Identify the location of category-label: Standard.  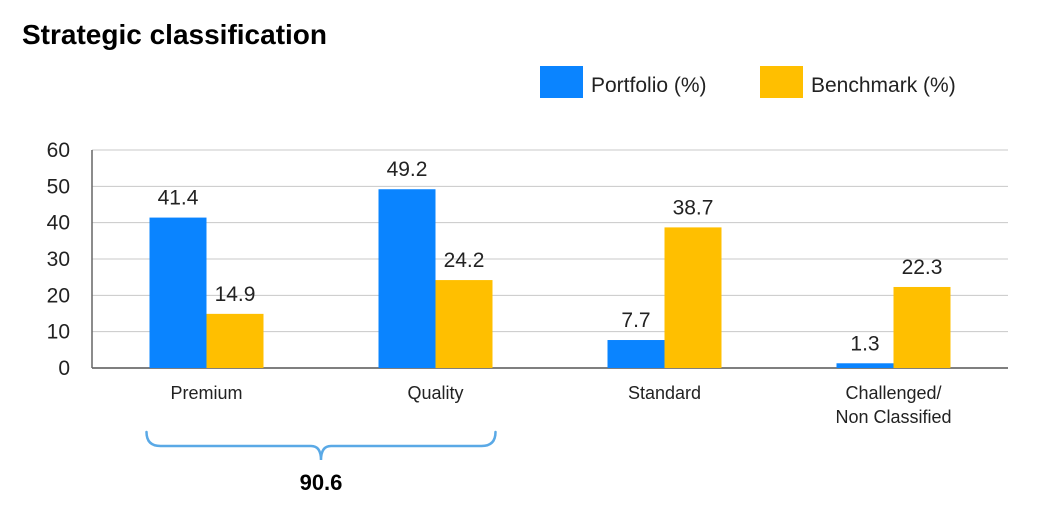
(664, 393).